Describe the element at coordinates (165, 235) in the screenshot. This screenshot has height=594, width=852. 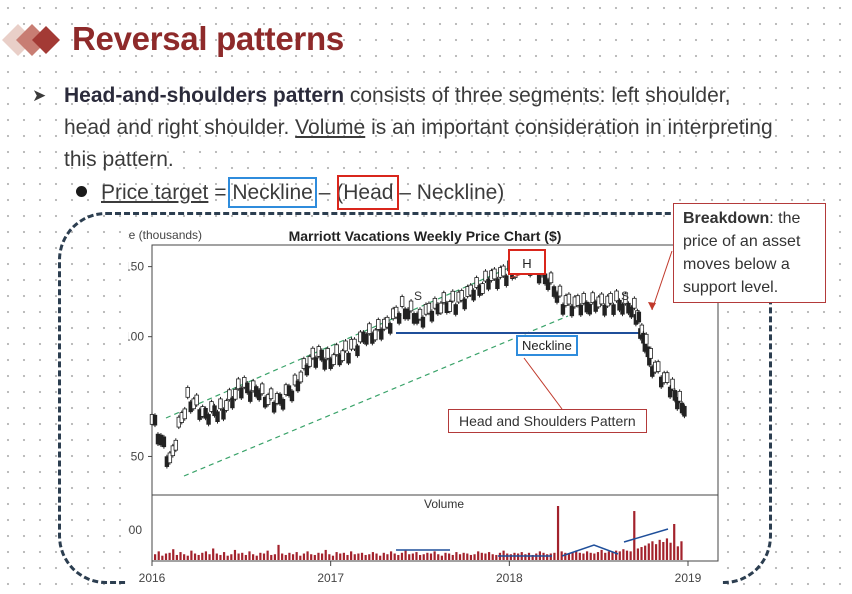
I see `y-axis-label: Price (thousands)` at that location.